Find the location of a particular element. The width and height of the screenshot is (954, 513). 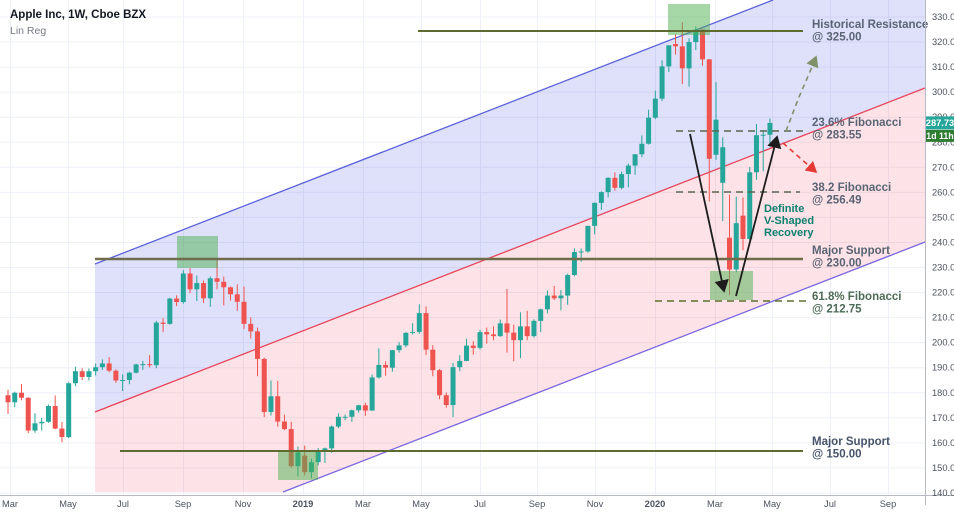

price-tick-label: 310.00 is located at coordinates (943, 67).